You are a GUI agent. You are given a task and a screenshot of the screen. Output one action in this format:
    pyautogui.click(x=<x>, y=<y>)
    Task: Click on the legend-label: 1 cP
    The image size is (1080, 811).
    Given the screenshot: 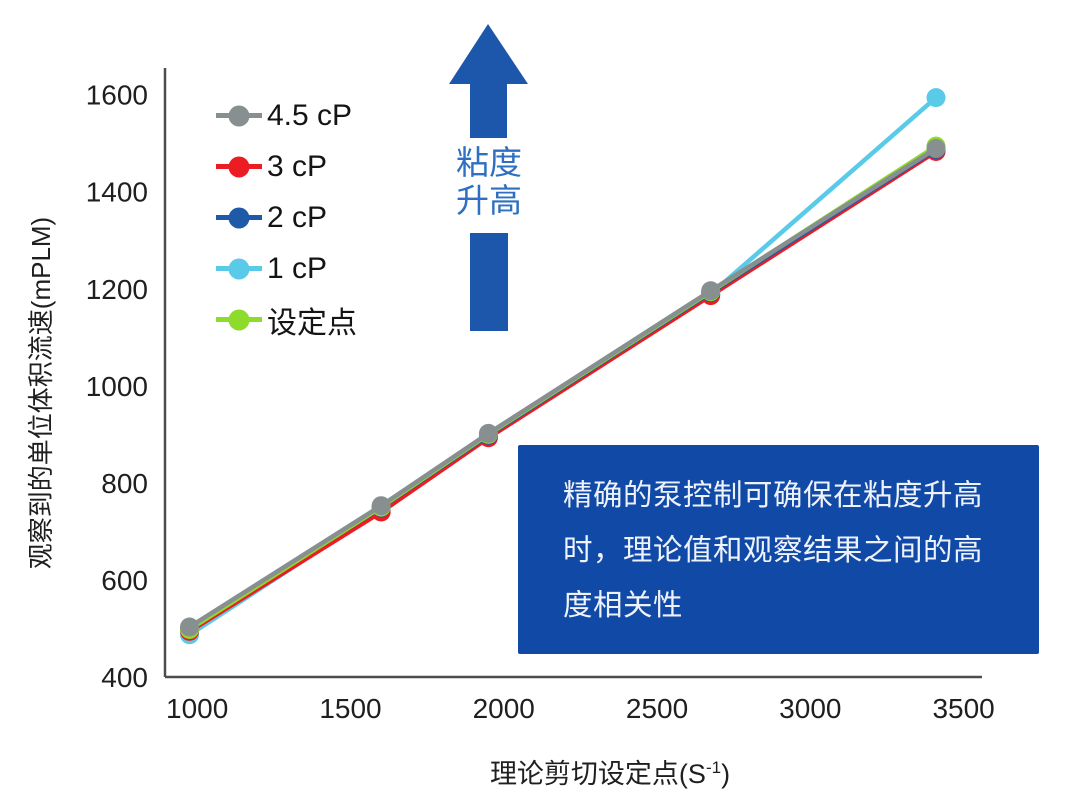 What is the action you would take?
    pyautogui.click(x=297, y=268)
    